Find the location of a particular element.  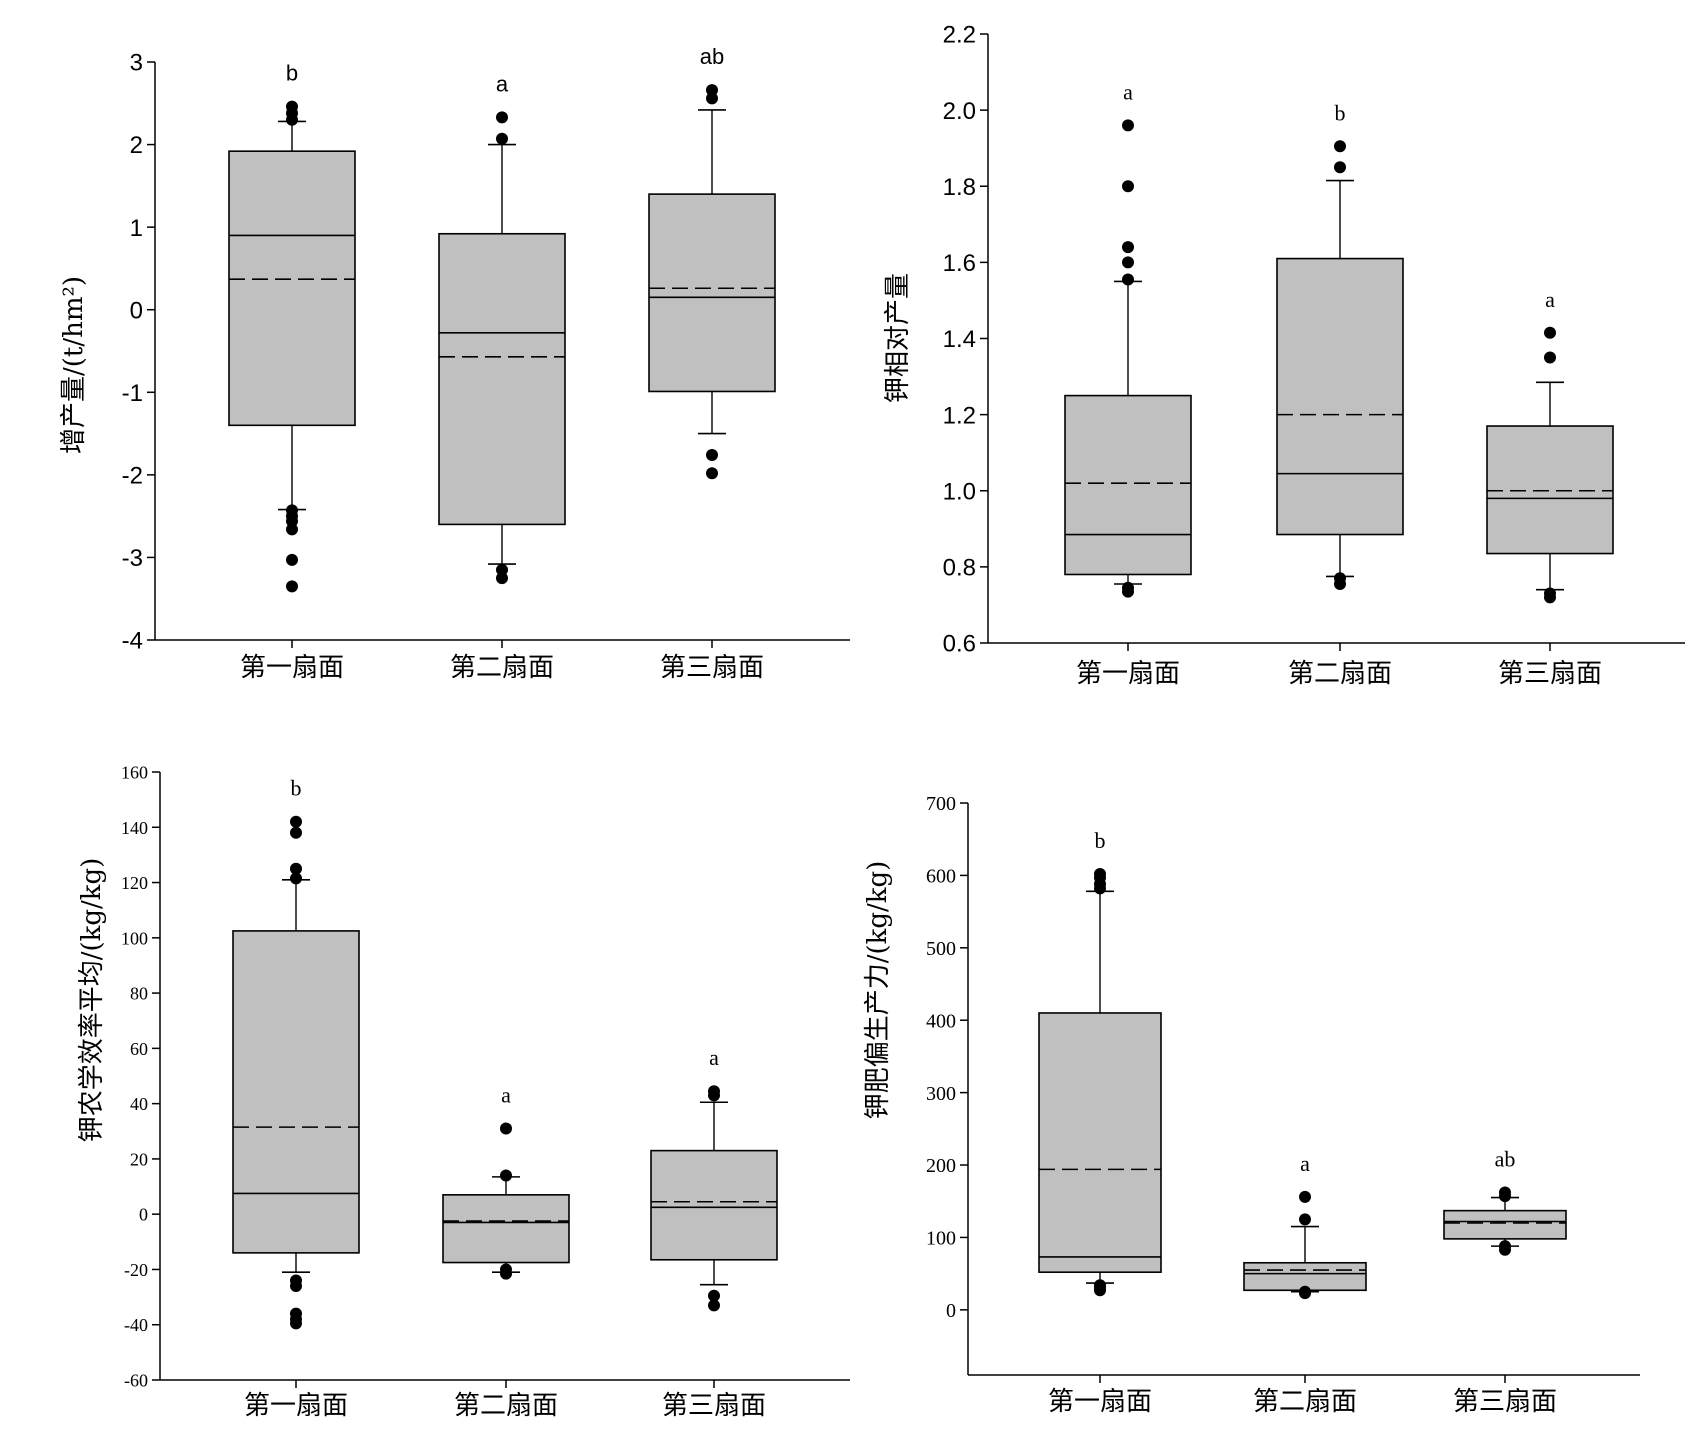

y-tick-label: 100 is located at coordinates (134, 938).